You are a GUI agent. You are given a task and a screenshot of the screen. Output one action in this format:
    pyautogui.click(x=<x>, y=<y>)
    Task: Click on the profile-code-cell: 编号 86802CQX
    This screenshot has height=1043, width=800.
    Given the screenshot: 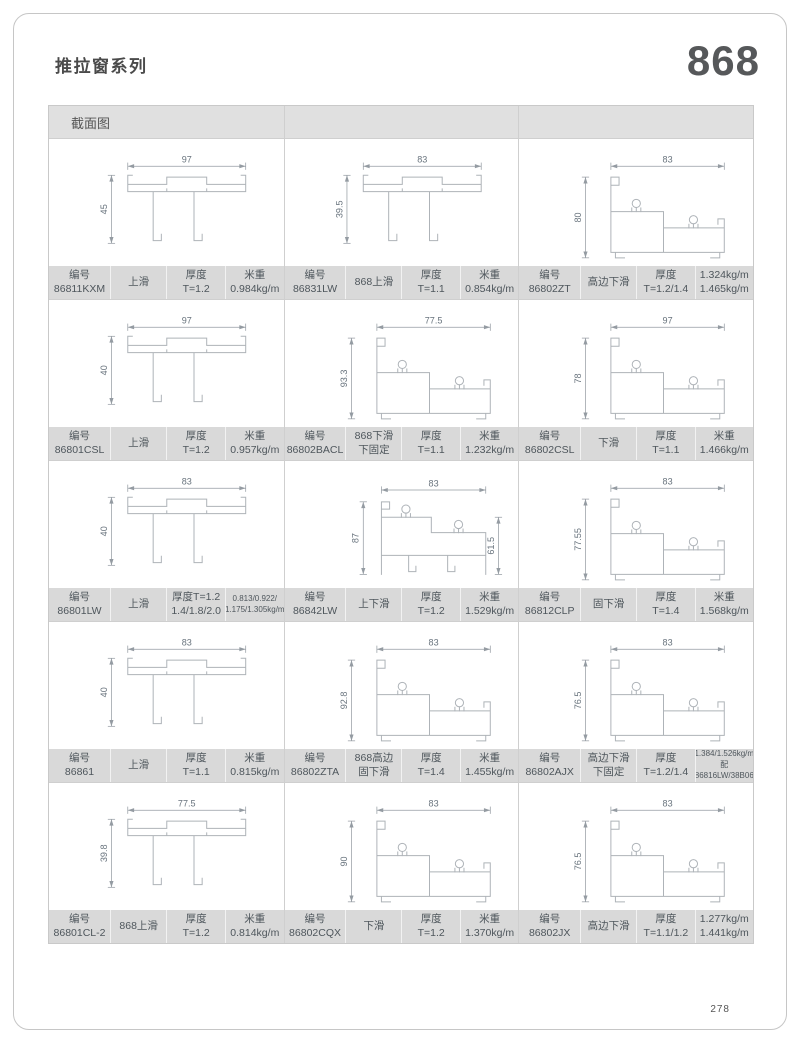 What is the action you would take?
    pyautogui.click(x=315, y=925)
    